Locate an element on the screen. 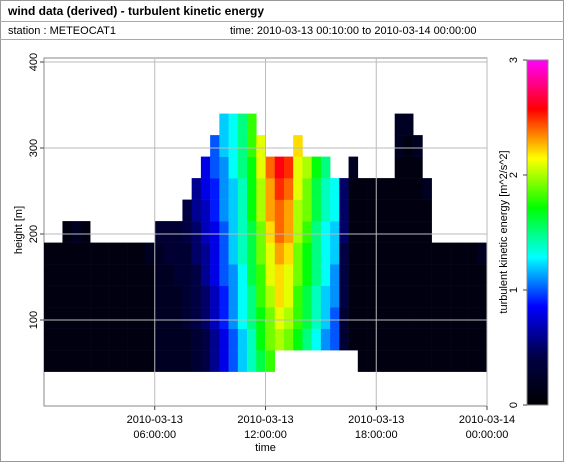 Image resolution: width=564 pixels, height=467 pixels. y-axis-label: height [m] is located at coordinates (19, 230).